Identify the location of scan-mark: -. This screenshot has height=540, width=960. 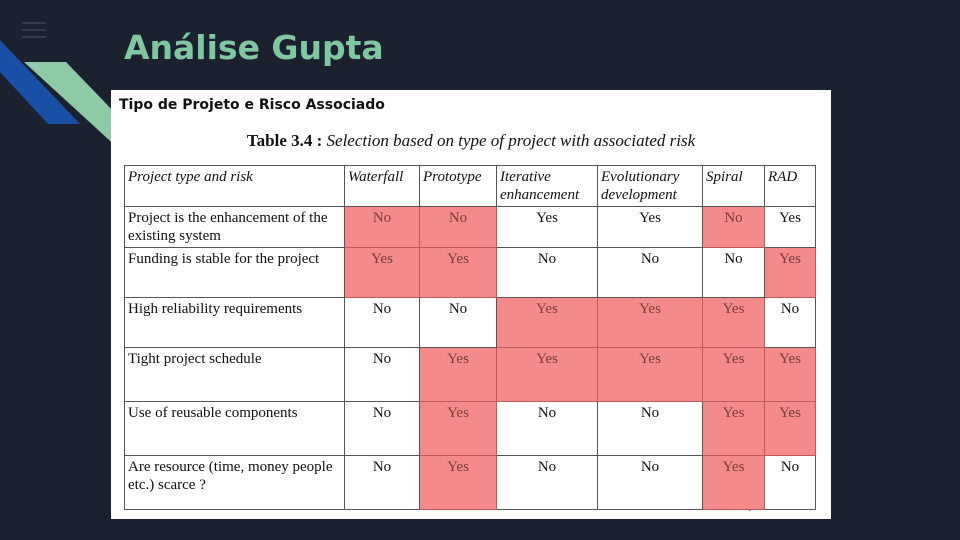
(749, 510).